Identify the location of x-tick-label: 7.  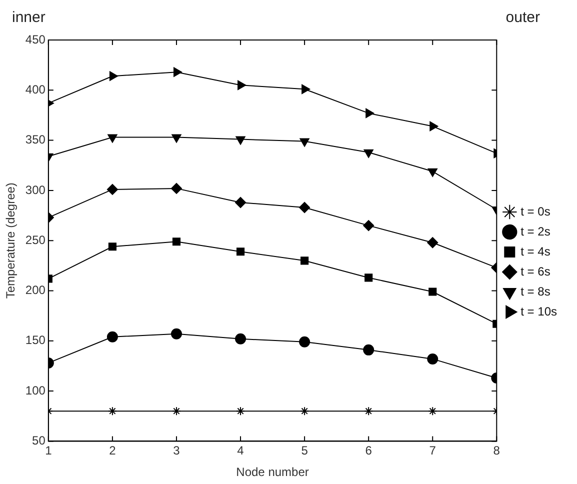
(432, 451).